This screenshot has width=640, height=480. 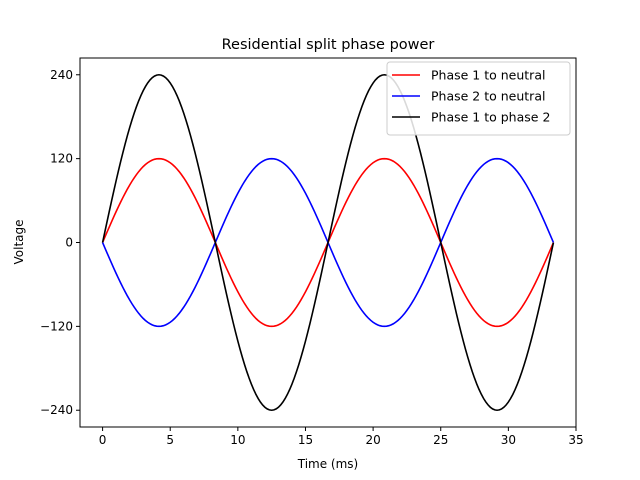 I want to click on y-tick-label: −120, so click(x=56, y=326).